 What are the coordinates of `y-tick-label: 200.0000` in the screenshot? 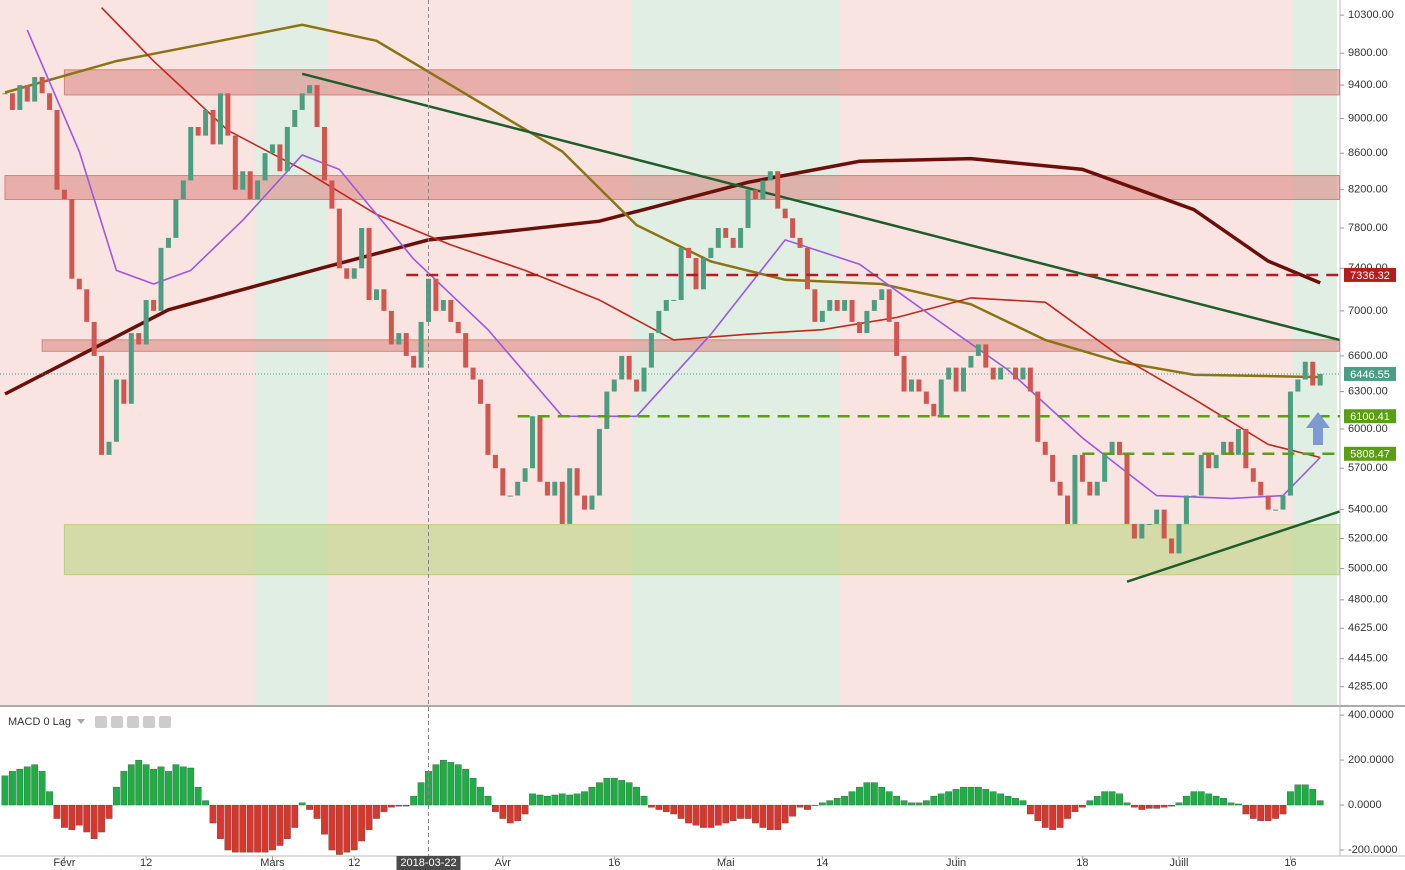 It's located at (1371, 760).